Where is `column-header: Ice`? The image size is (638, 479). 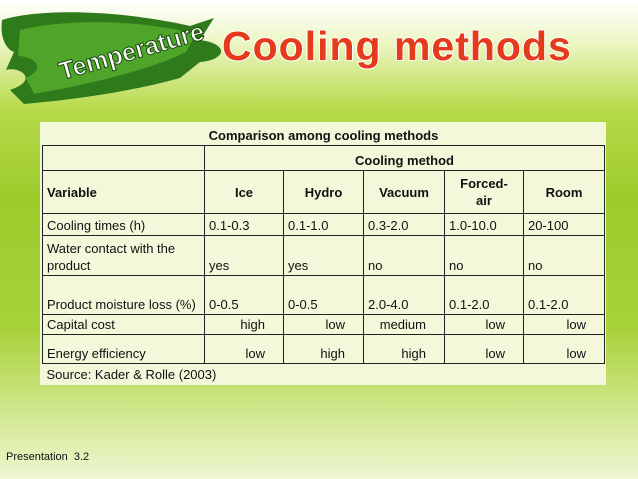 column-header: Ice is located at coordinates (244, 192).